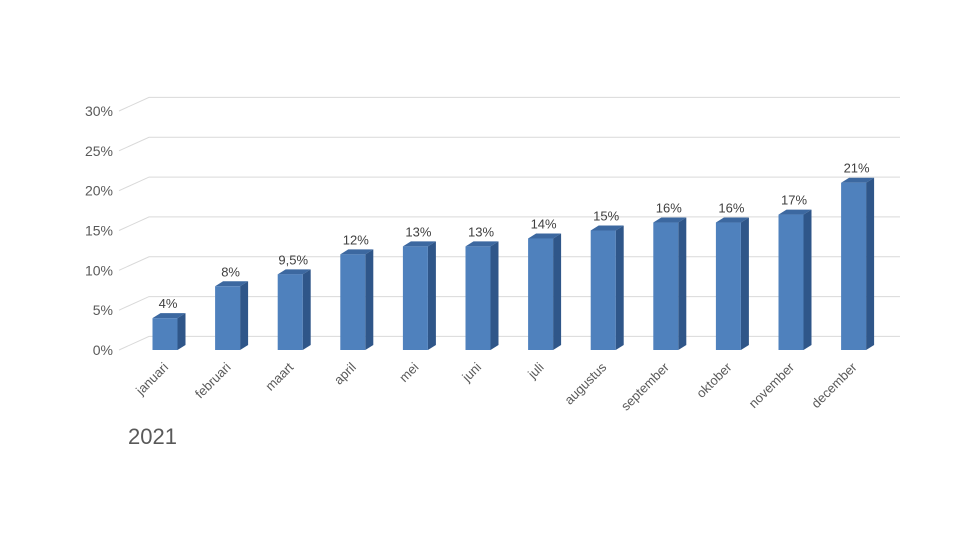 This screenshot has width=959, height=551. I want to click on data-label: 4%, so click(168, 303).